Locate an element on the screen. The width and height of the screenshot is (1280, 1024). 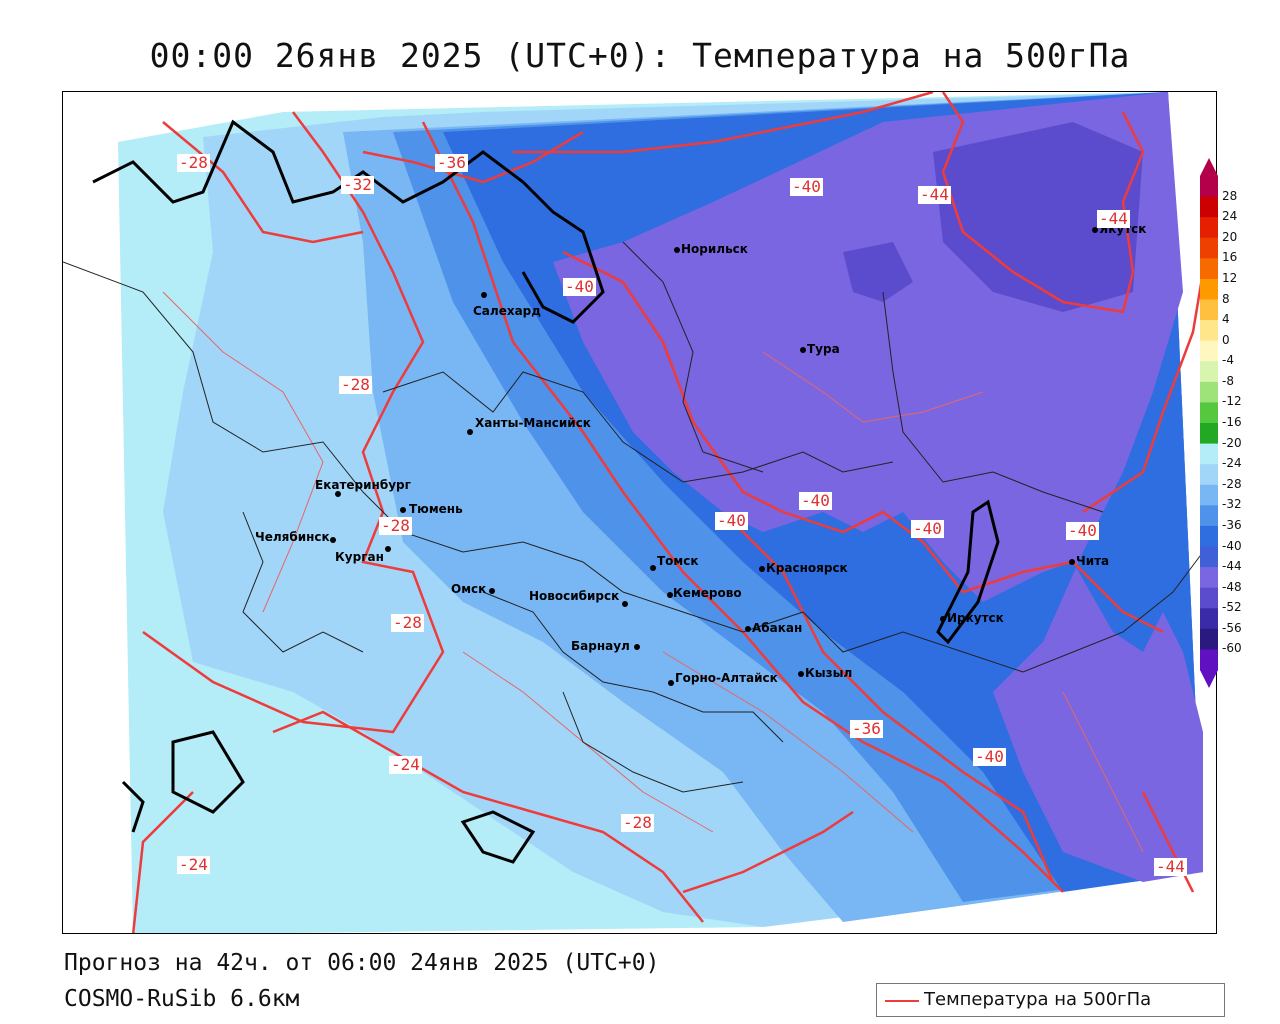
city-label: Омск is located at coordinates (469, 589).